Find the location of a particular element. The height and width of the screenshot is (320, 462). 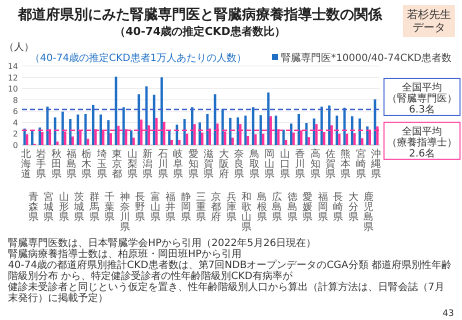

x-tick-label: 長崎県 is located at coordinates (338, 207).